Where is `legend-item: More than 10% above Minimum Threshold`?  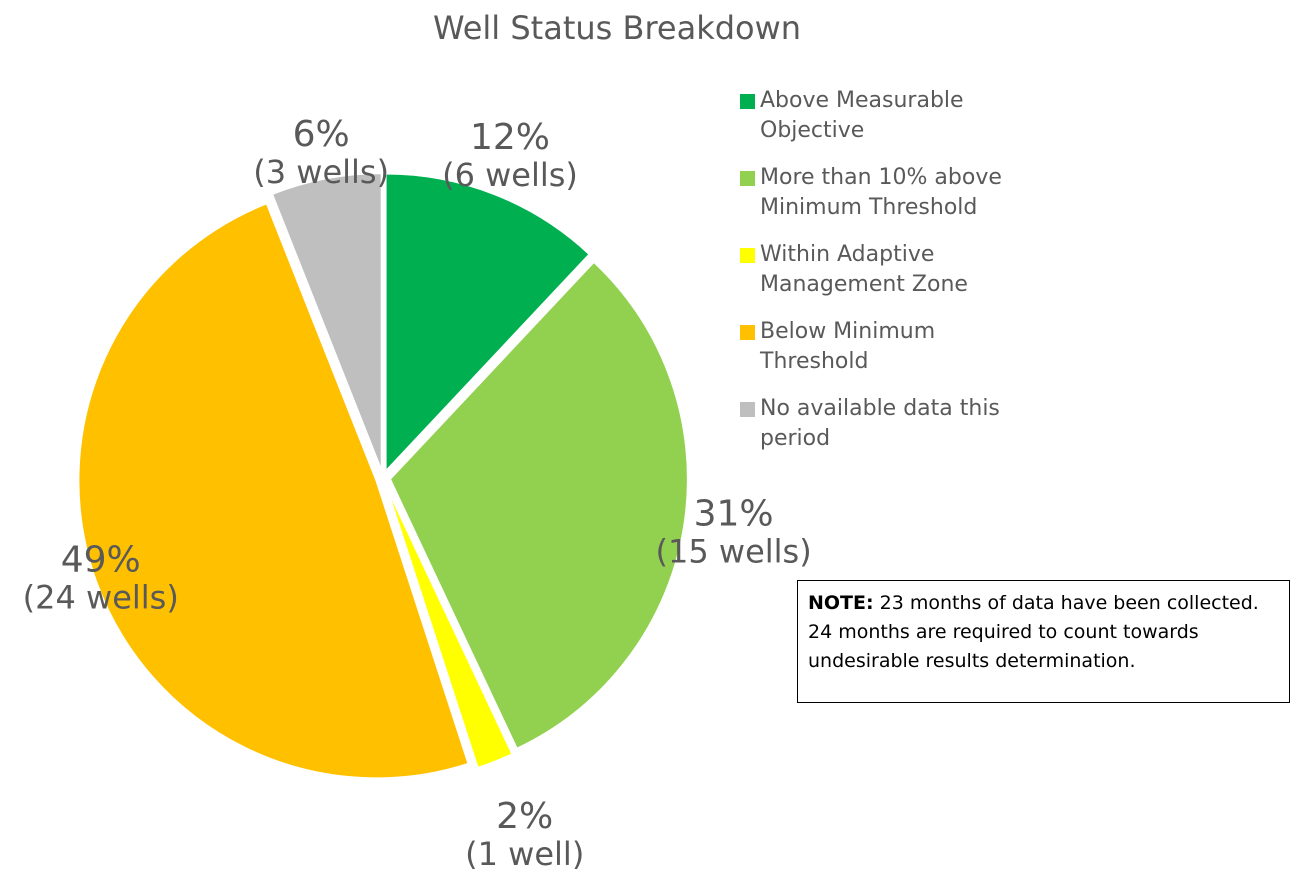
legend-item: More than 10% above Minimum Threshold is located at coordinates (875, 201).